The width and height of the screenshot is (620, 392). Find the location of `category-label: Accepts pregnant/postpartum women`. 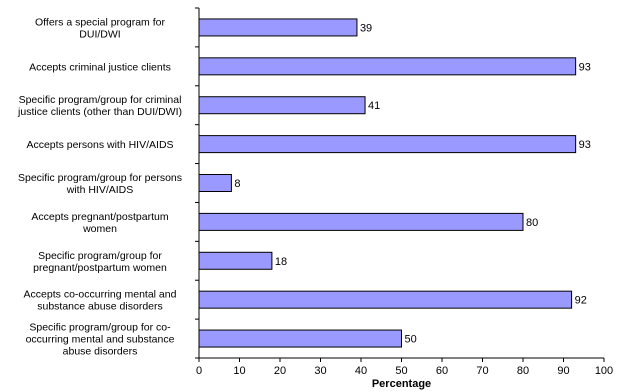

category-label: Accepts pregnant/postpartum women is located at coordinates (99, 223).